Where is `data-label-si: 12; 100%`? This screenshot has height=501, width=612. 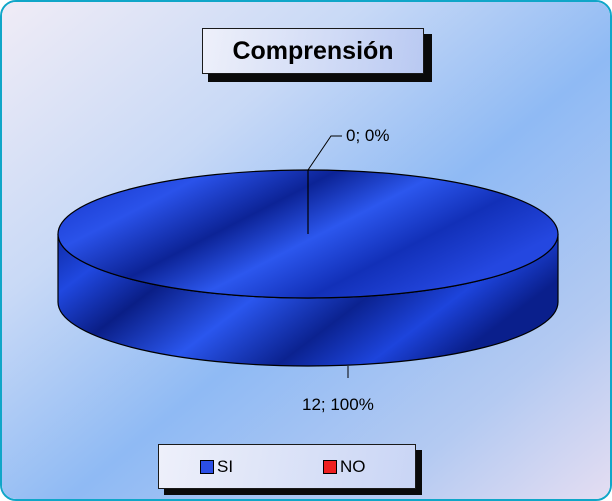 data-label-si: 12; 100% is located at coordinates (338, 404).